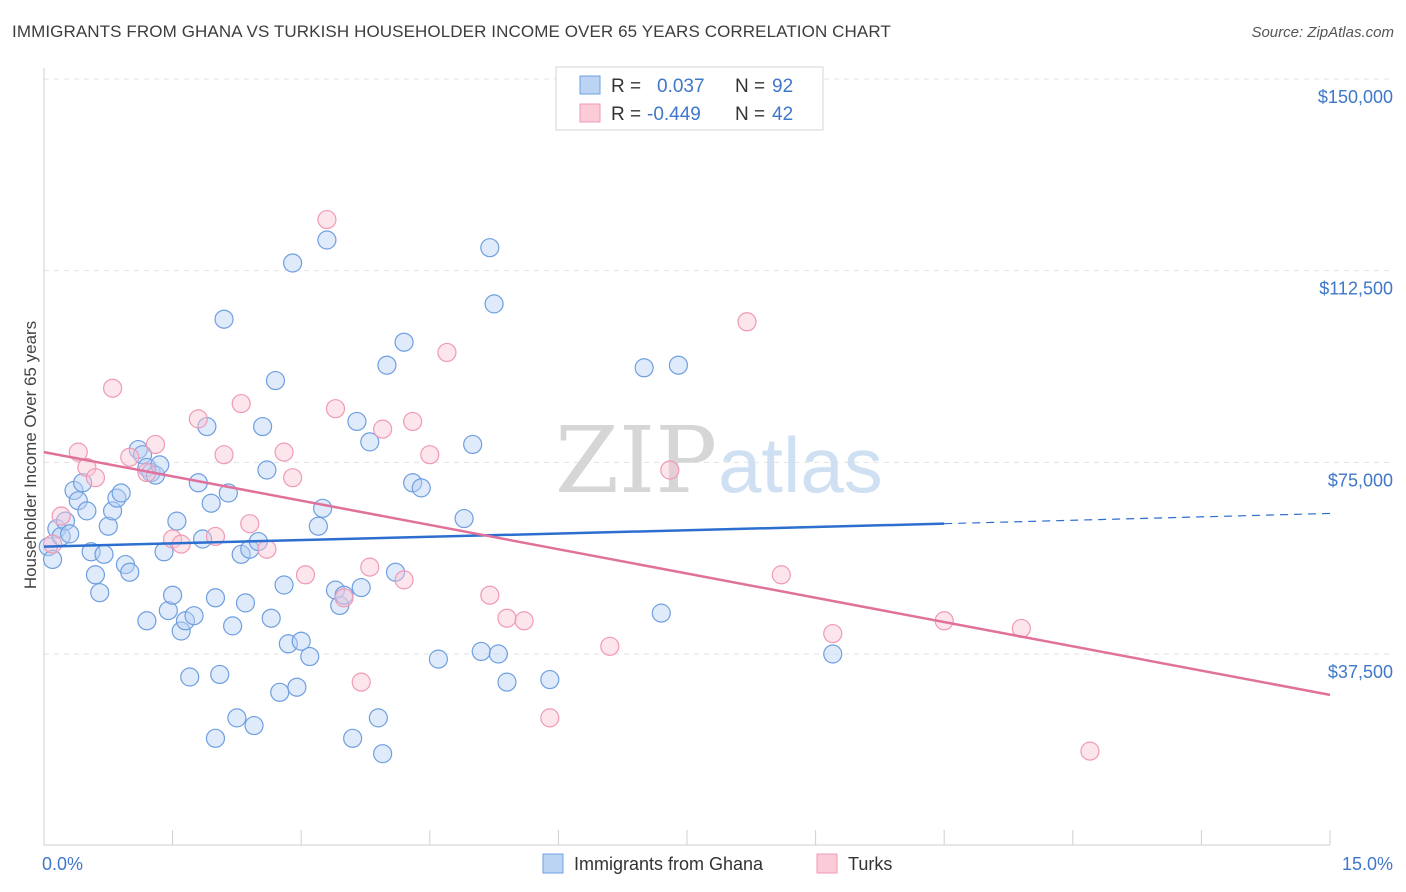 The width and height of the screenshot is (1406, 892). Describe the element at coordinates (782, 86) in the screenshot. I see `legend-n-value-ghana: 92` at that location.